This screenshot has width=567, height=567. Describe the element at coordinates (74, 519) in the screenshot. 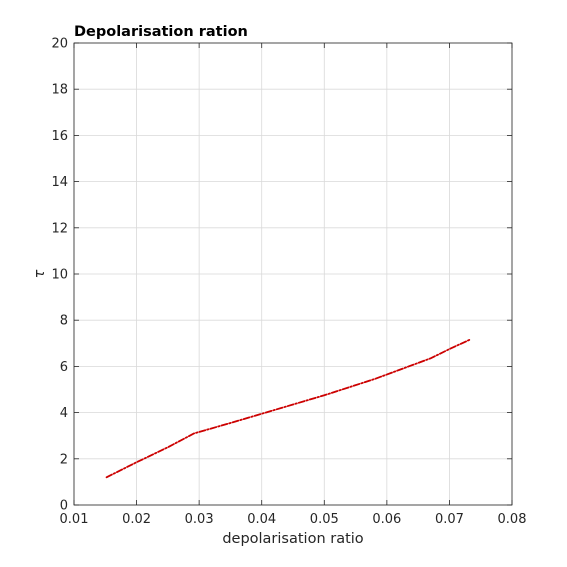

I see `x-tick-label: 0.01` at that location.